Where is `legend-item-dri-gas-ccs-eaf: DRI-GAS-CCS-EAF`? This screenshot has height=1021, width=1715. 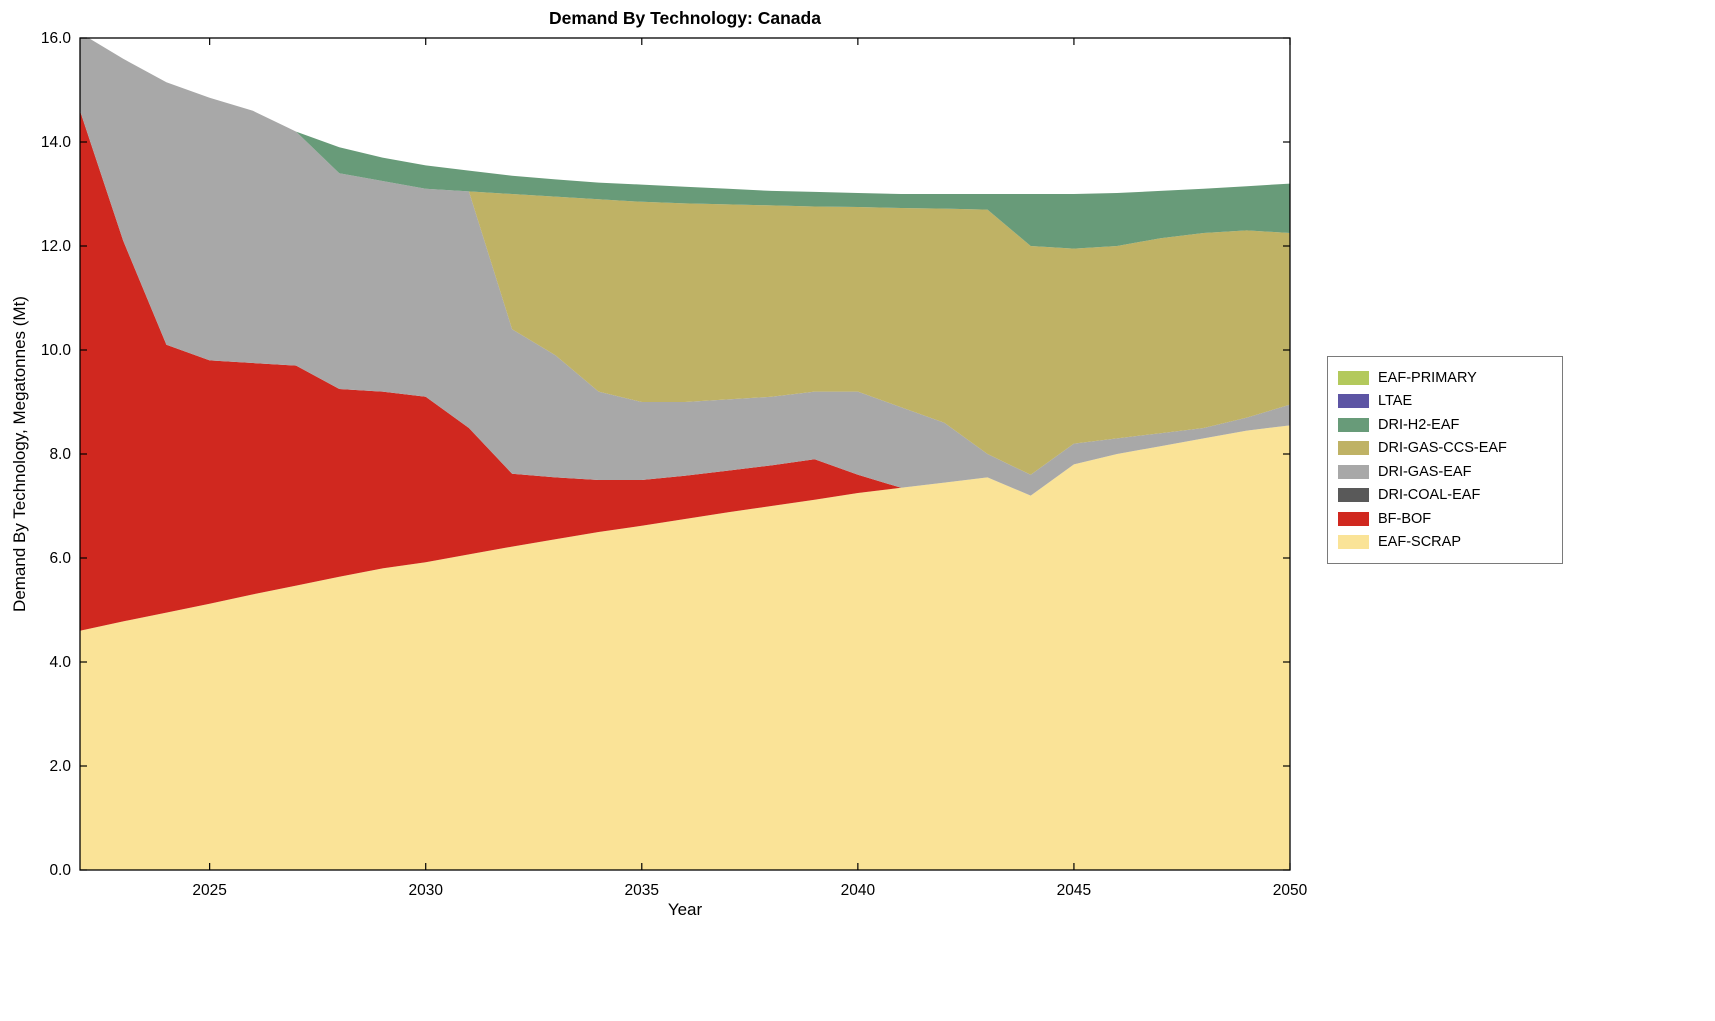 legend-item-dri-gas-ccs-eaf: DRI-GAS-CCS-EAF is located at coordinates (1445, 449).